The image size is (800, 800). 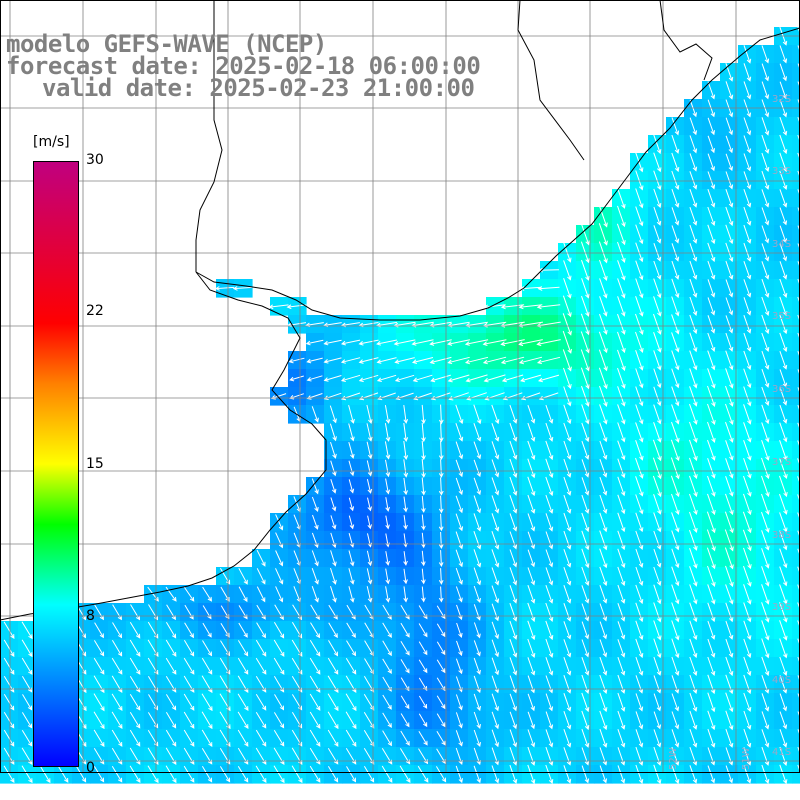 I want to click on latitude-label: 38S, so click(x=782, y=535).